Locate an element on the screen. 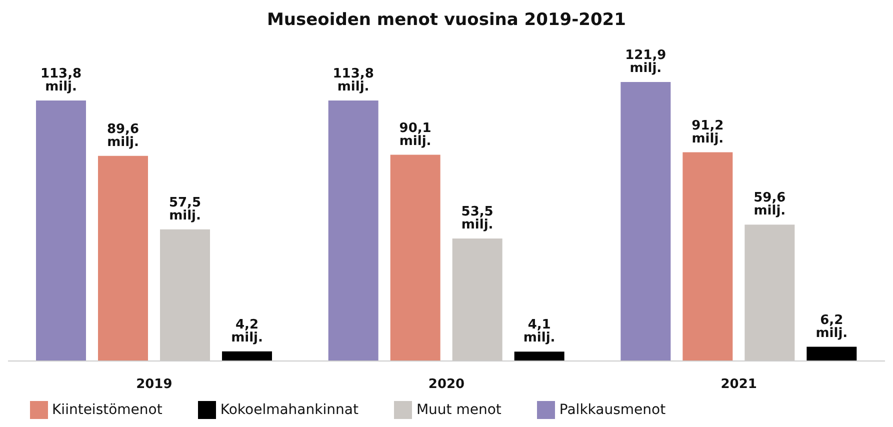 Image resolution: width=893 pixels, height=427 pixels. data-label: 89,6 milj. is located at coordinates (123, 136).